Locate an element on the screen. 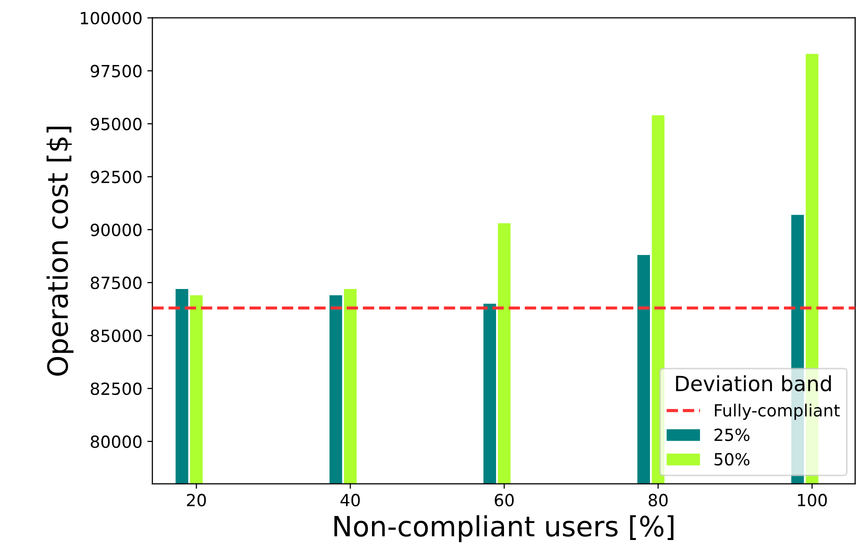 Image resolution: width=856 pixels, height=558 pixels. x-tick-label: 60 is located at coordinates (504, 500).